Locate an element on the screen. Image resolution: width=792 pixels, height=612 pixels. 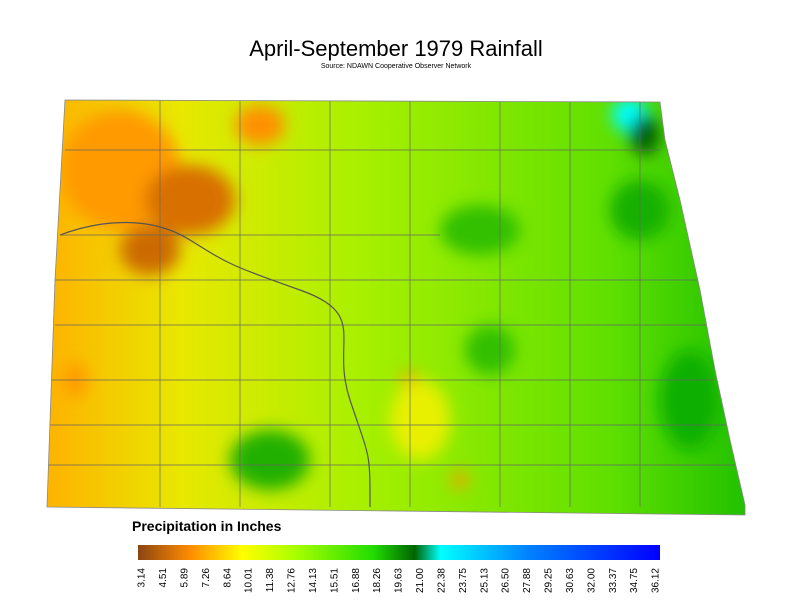
legend-tick-label: 26.50 is located at coordinates (506, 580).